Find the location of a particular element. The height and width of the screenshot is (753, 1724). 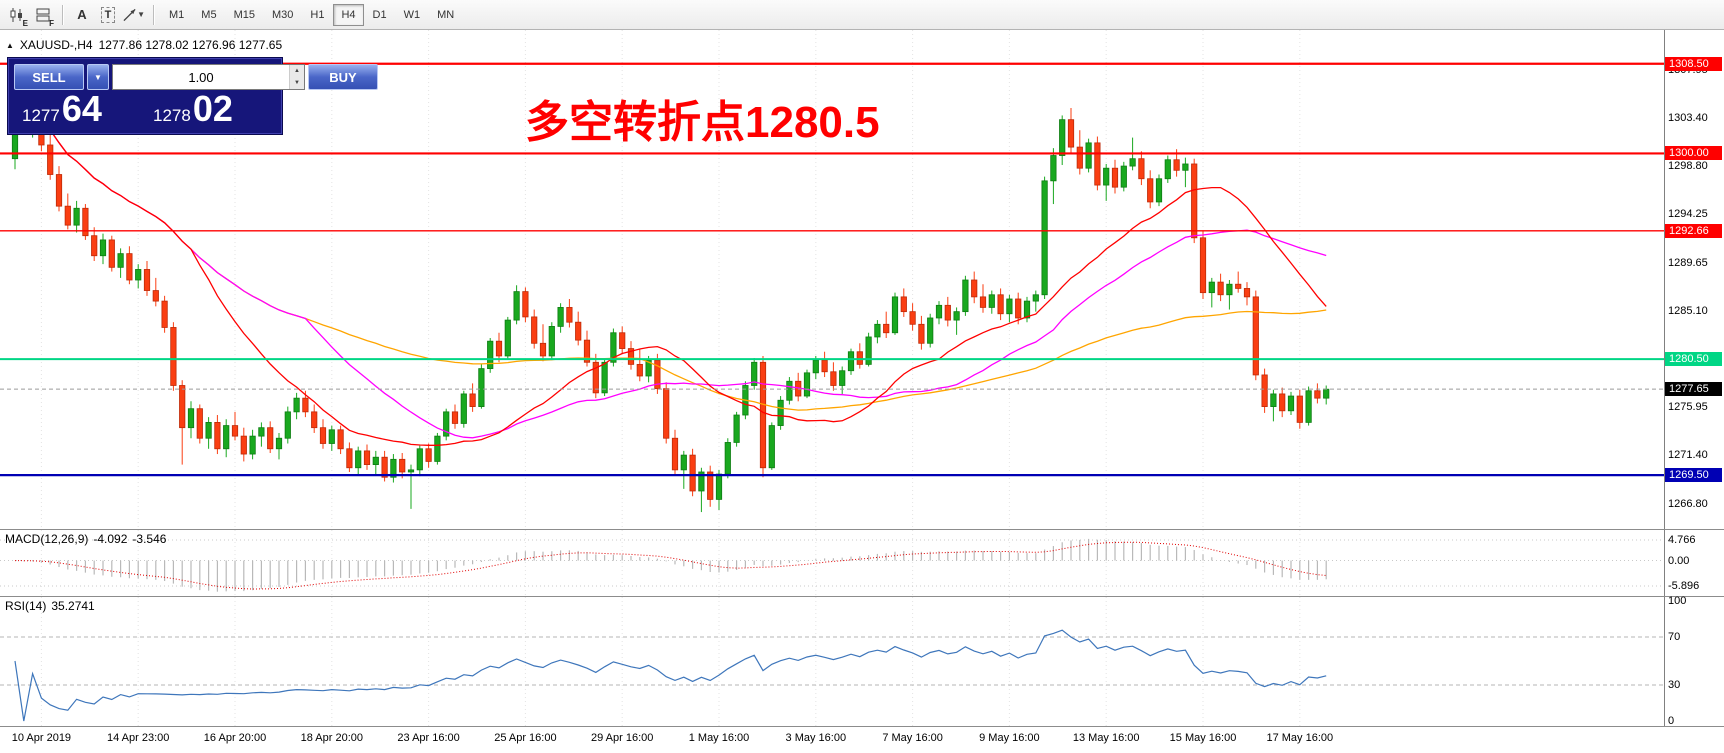

timeframe-w1: W1 is located at coordinates (412, 15).